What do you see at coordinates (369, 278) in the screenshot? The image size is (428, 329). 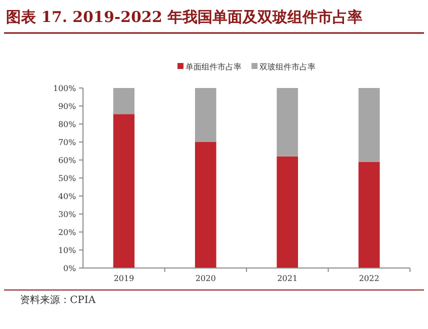 I see `x-tick-label: 2022` at bounding box center [369, 278].